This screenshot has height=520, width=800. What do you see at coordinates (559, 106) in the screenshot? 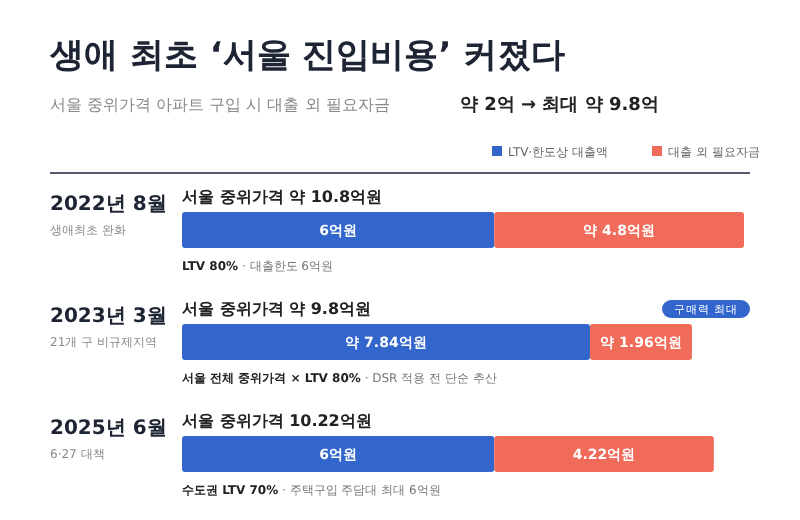
I see `text: 약 2억 → 최대 약 9.8억` at bounding box center [559, 106].